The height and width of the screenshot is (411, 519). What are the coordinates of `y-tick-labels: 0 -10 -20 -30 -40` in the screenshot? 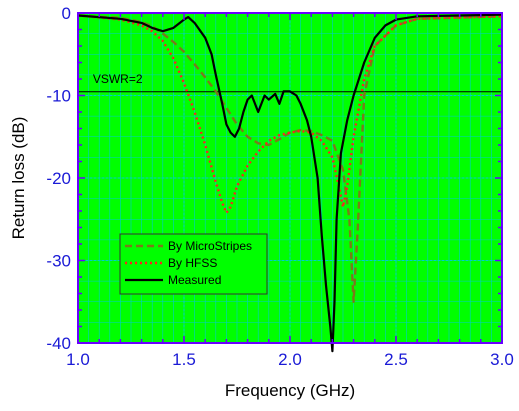 It's located at (58, 178).